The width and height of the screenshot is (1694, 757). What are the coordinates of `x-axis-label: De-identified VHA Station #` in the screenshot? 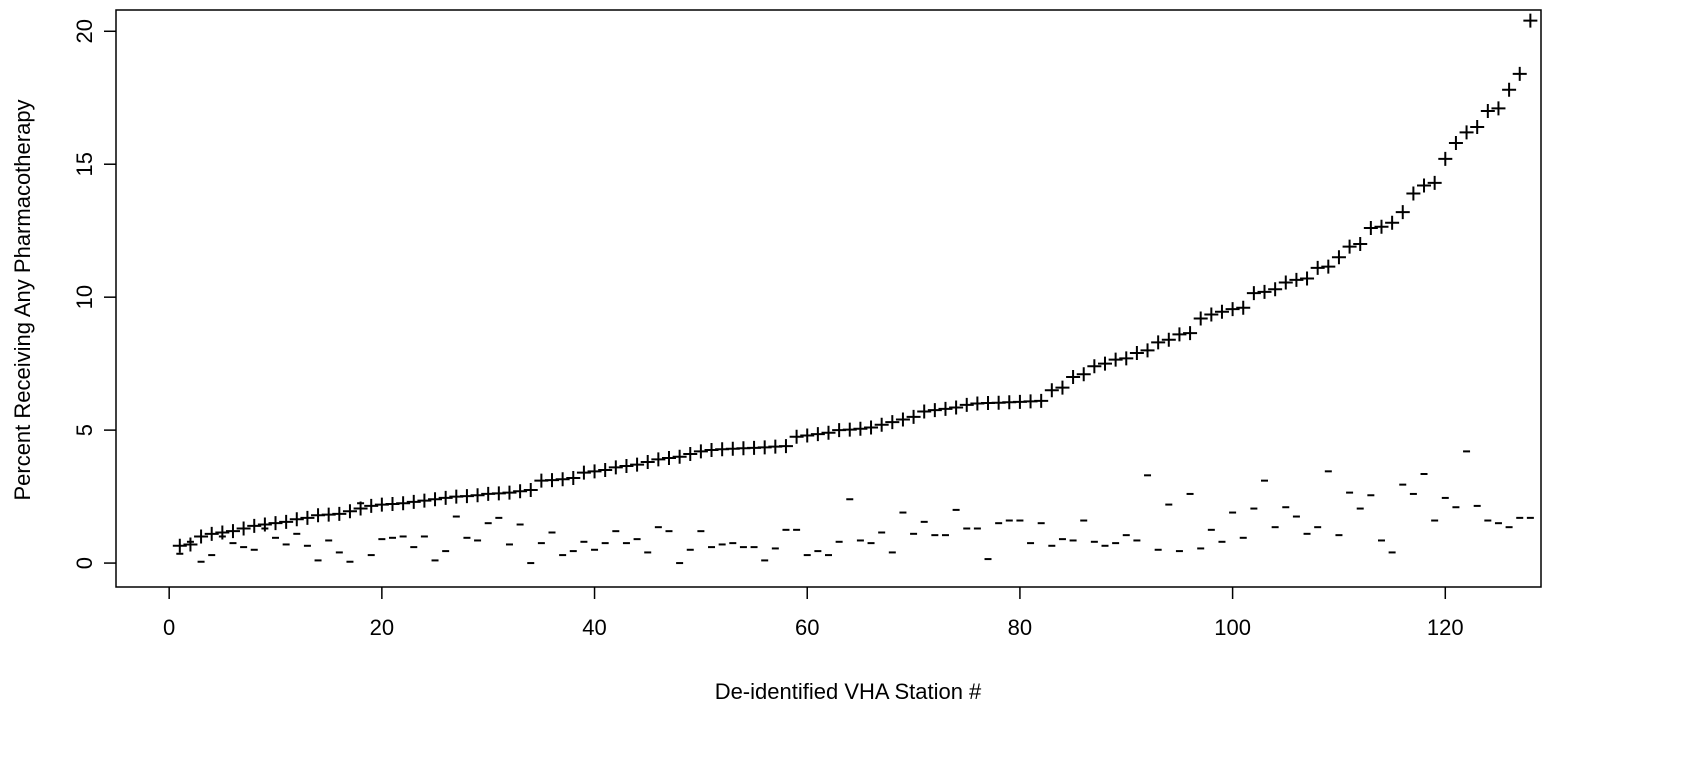 It's located at (848, 691).